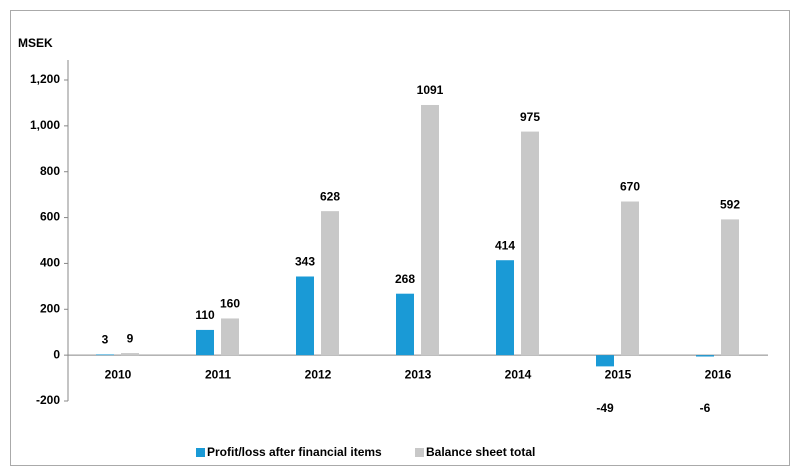 The height and width of the screenshot is (471, 800). I want to click on x-tick-label: 2015, so click(618, 374).